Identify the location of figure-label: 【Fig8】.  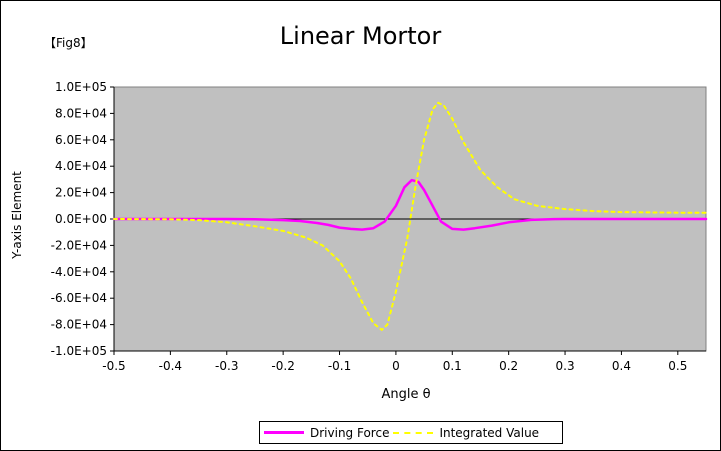
(68, 43).